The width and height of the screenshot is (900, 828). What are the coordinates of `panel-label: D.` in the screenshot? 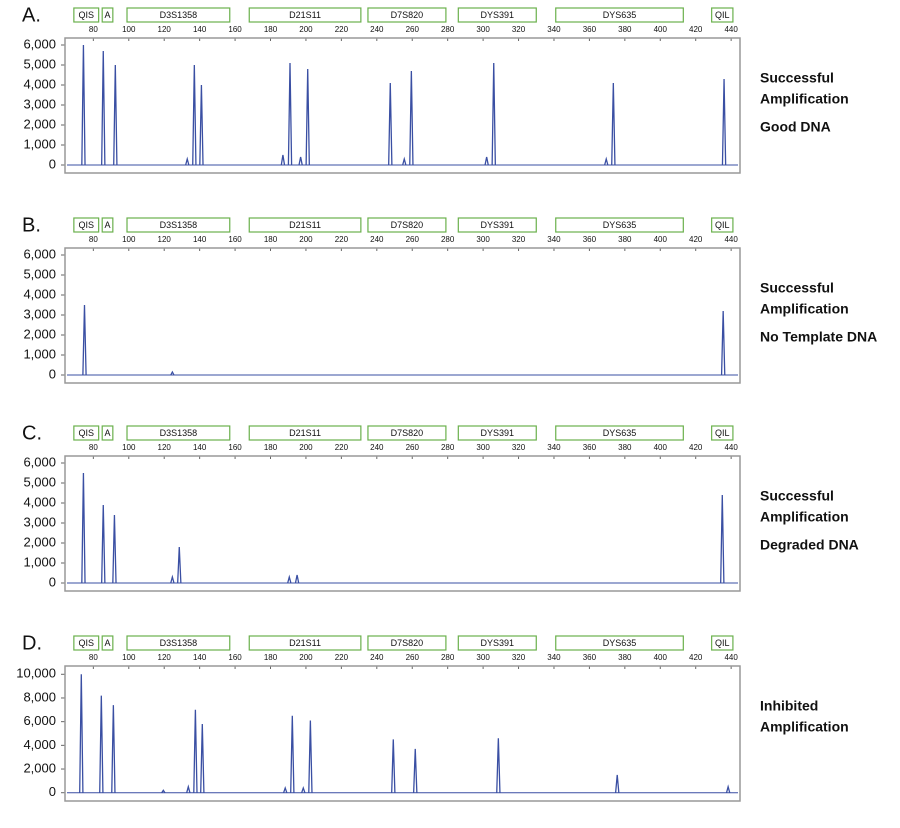 It's located at (32, 643).